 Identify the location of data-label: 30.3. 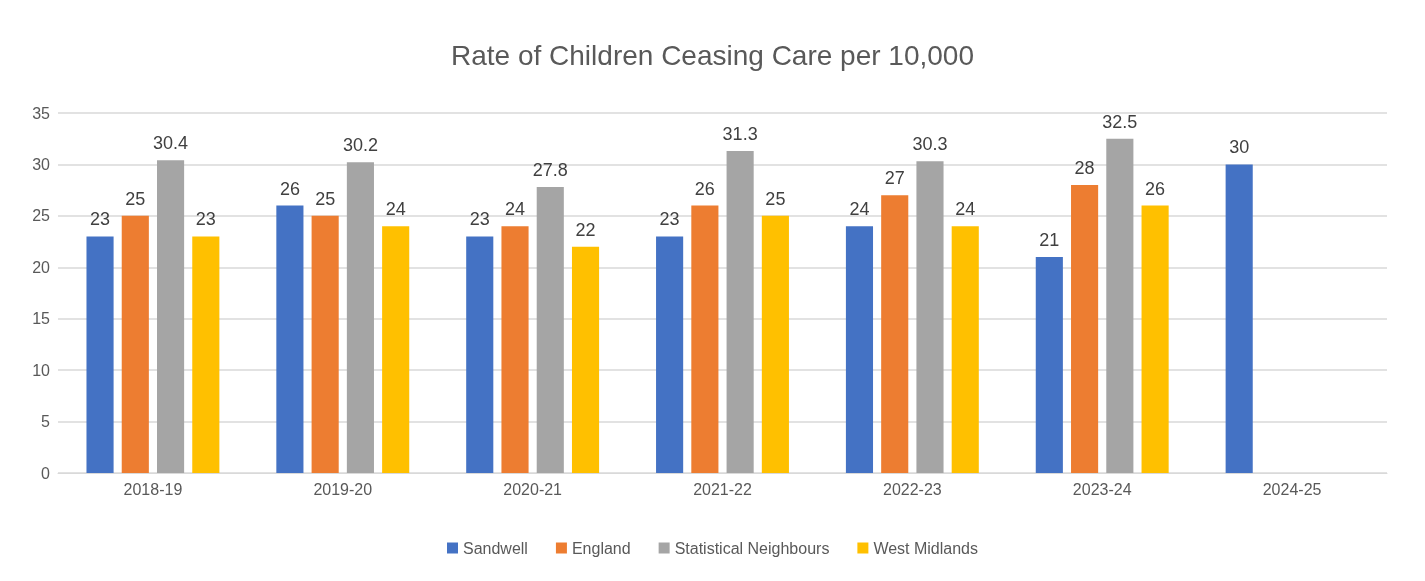
(930, 144).